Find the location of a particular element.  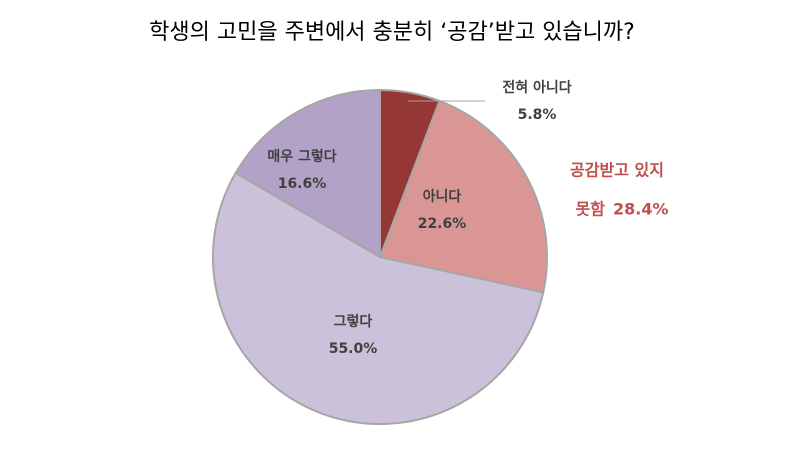

slice-value: 16.6% is located at coordinates (302, 184).